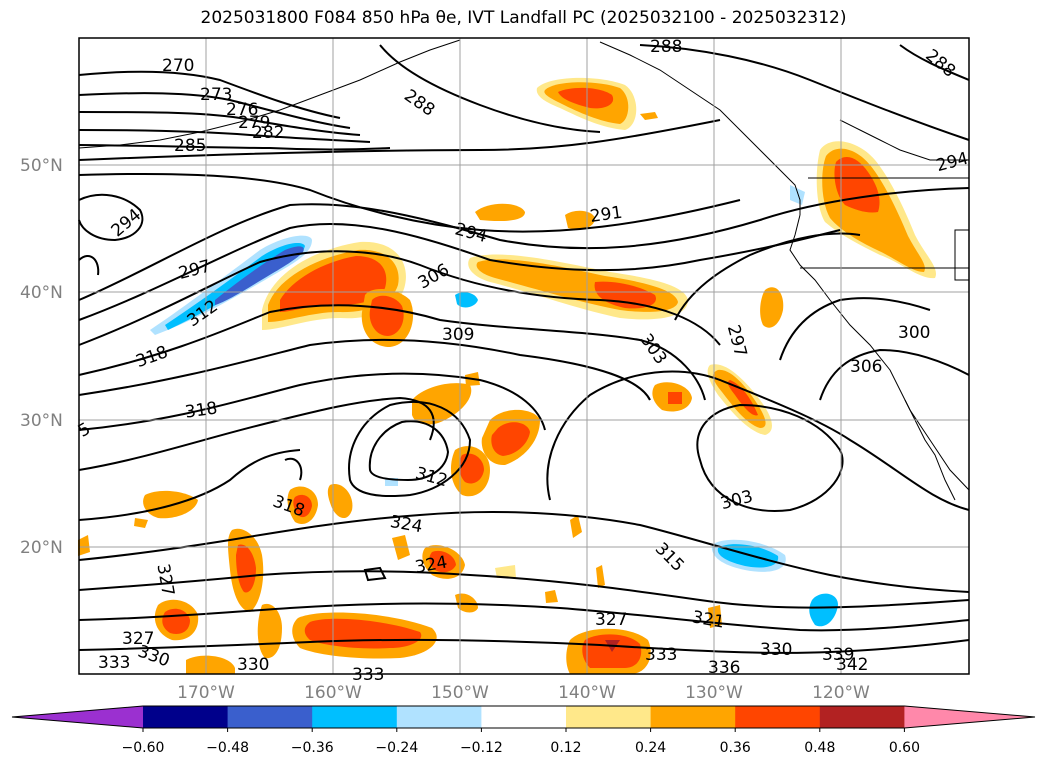  What do you see at coordinates (268, 133) in the screenshot?
I see `contour-label: 282` at bounding box center [268, 133].